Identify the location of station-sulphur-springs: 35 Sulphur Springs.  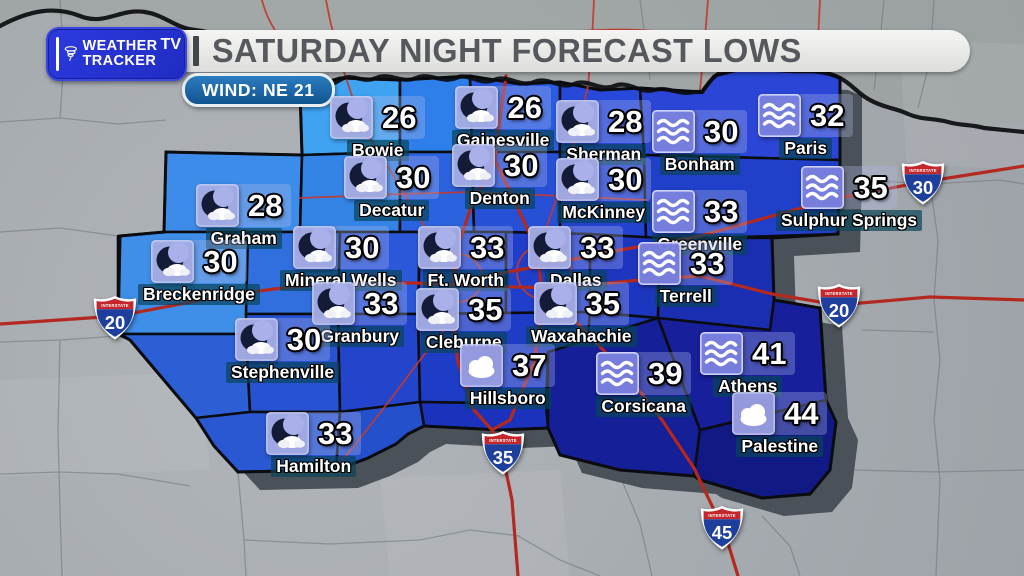
(849, 199).